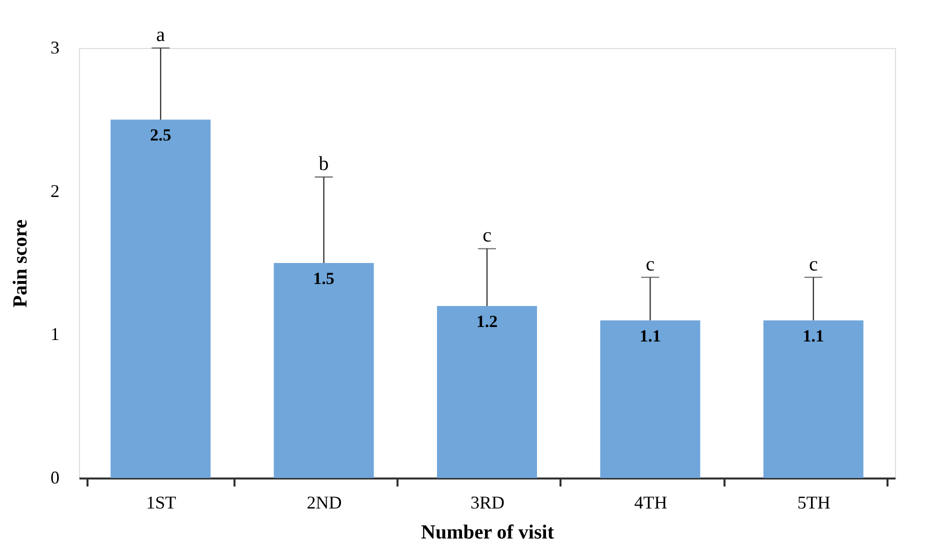  I want to click on y-tick-label: 2, so click(55, 190).